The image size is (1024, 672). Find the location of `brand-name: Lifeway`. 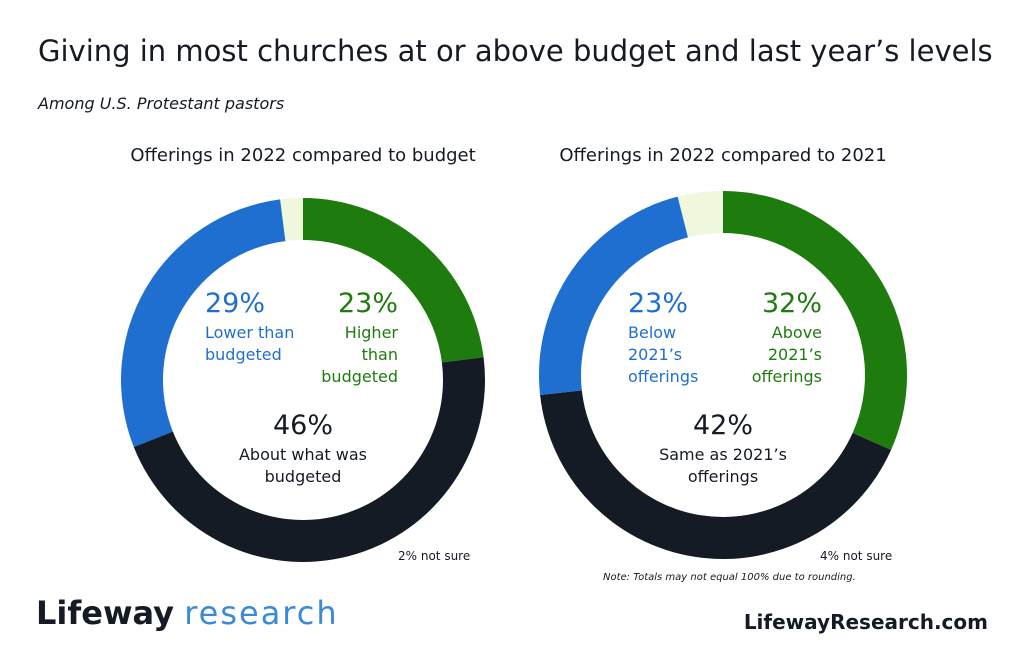

brand-name: Lifeway is located at coordinates (105, 613).